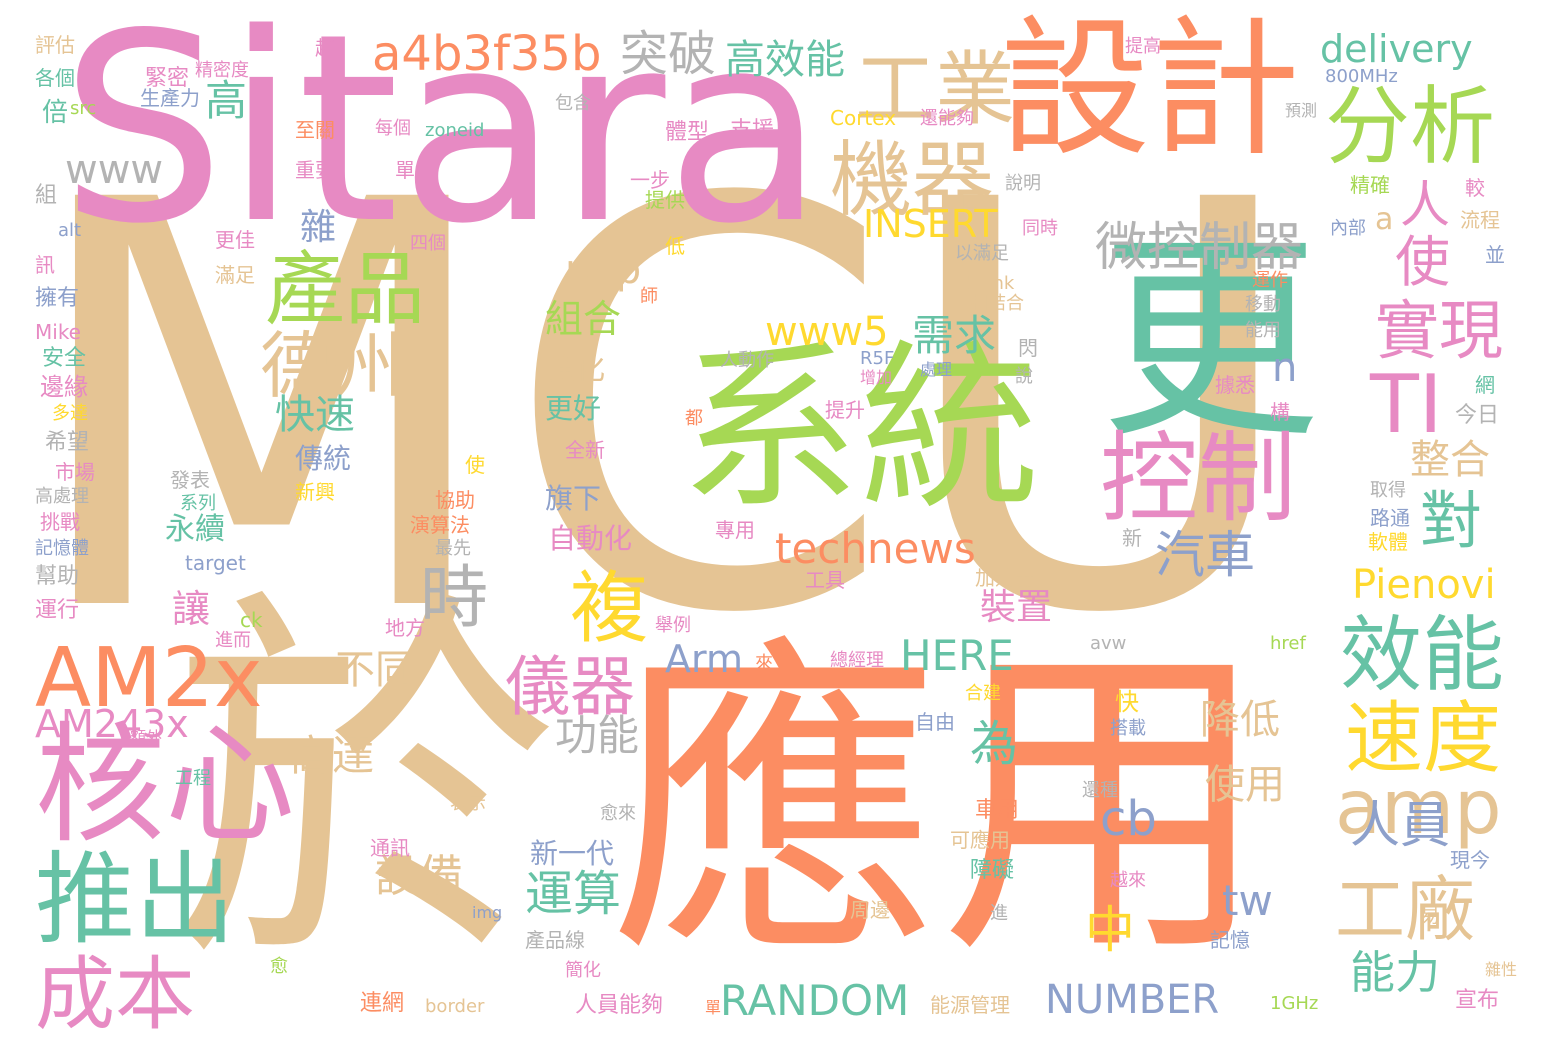 This screenshot has height=1052, width=1548. I want to click on word: 擁有, so click(57, 298).